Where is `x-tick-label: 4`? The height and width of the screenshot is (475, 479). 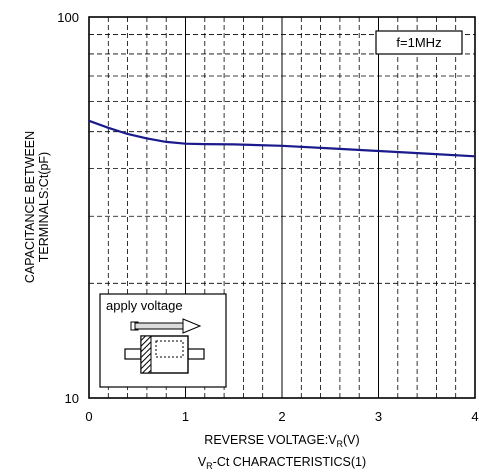
x-tick-label: 4 is located at coordinates (474, 416).